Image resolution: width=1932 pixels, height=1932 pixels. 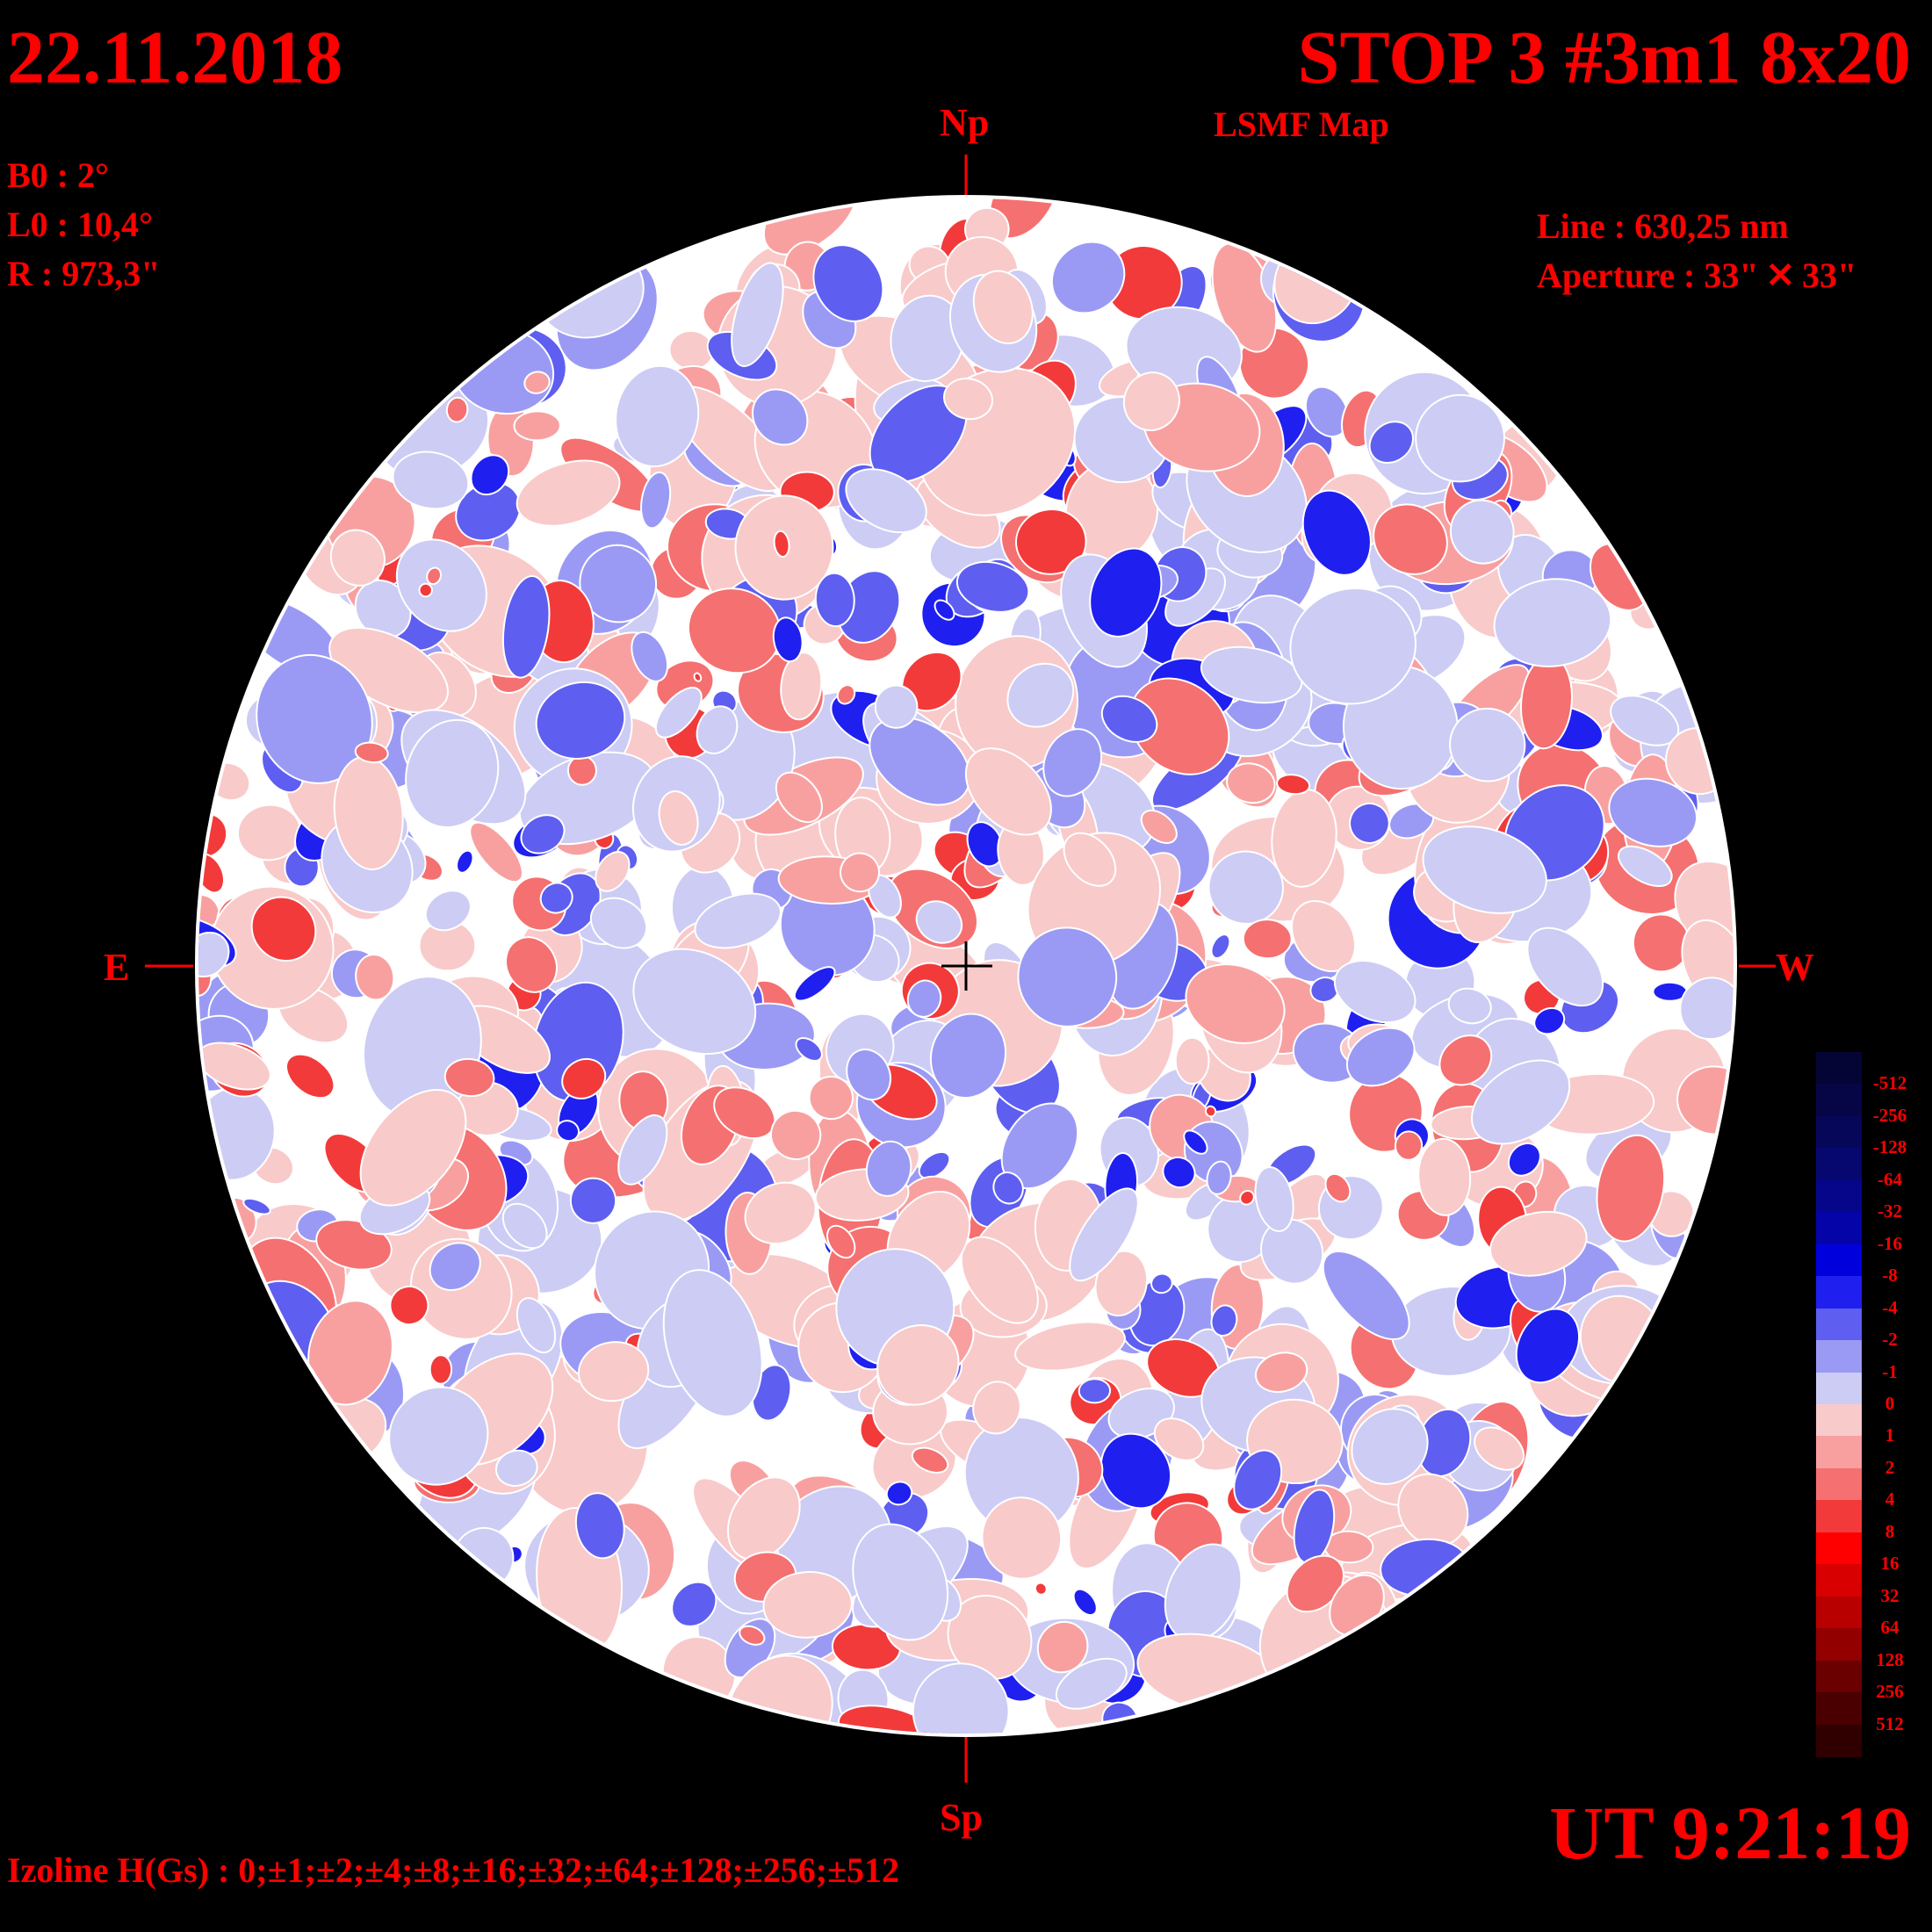 What do you see at coordinates (1890, 1371) in the screenshot?
I see `color-scale-label: -1` at bounding box center [1890, 1371].